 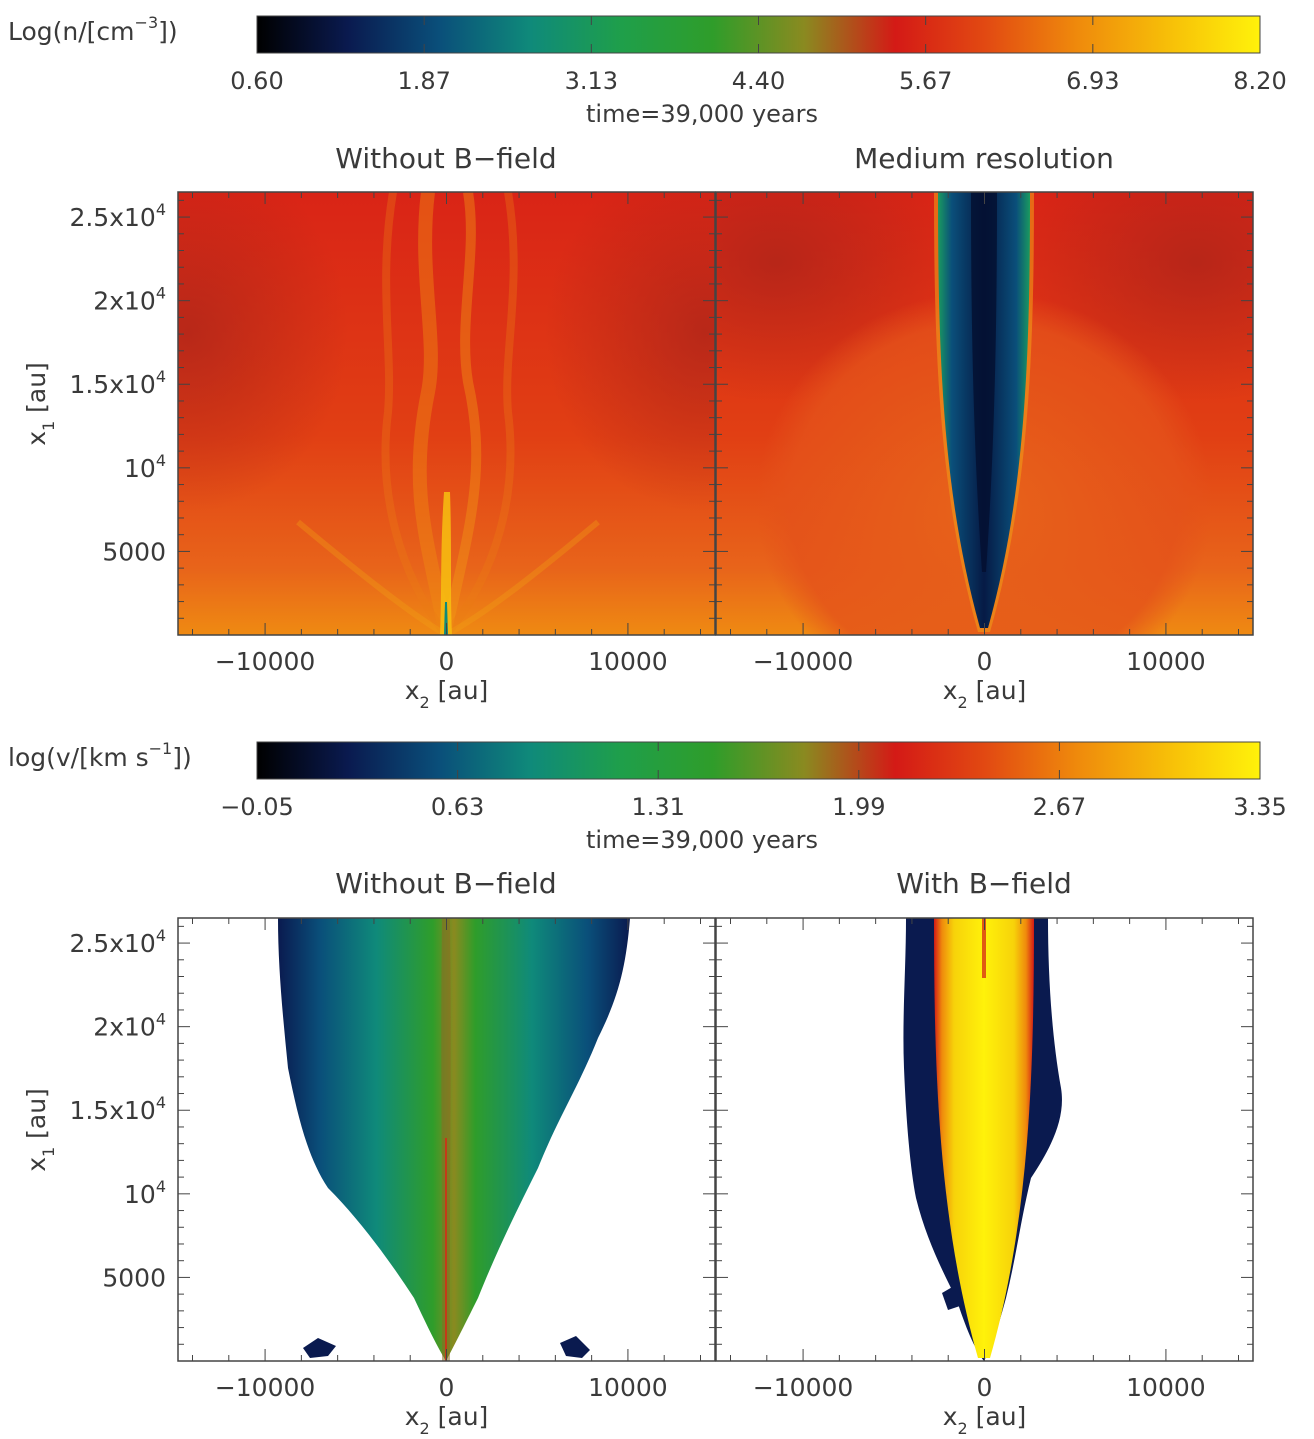 What do you see at coordinates (758, 55) in the screenshot?
I see `colorbar-density-ticks: 0.60 1.87 3.13 4.40 5.67 6.93 8.20` at bounding box center [758, 55].